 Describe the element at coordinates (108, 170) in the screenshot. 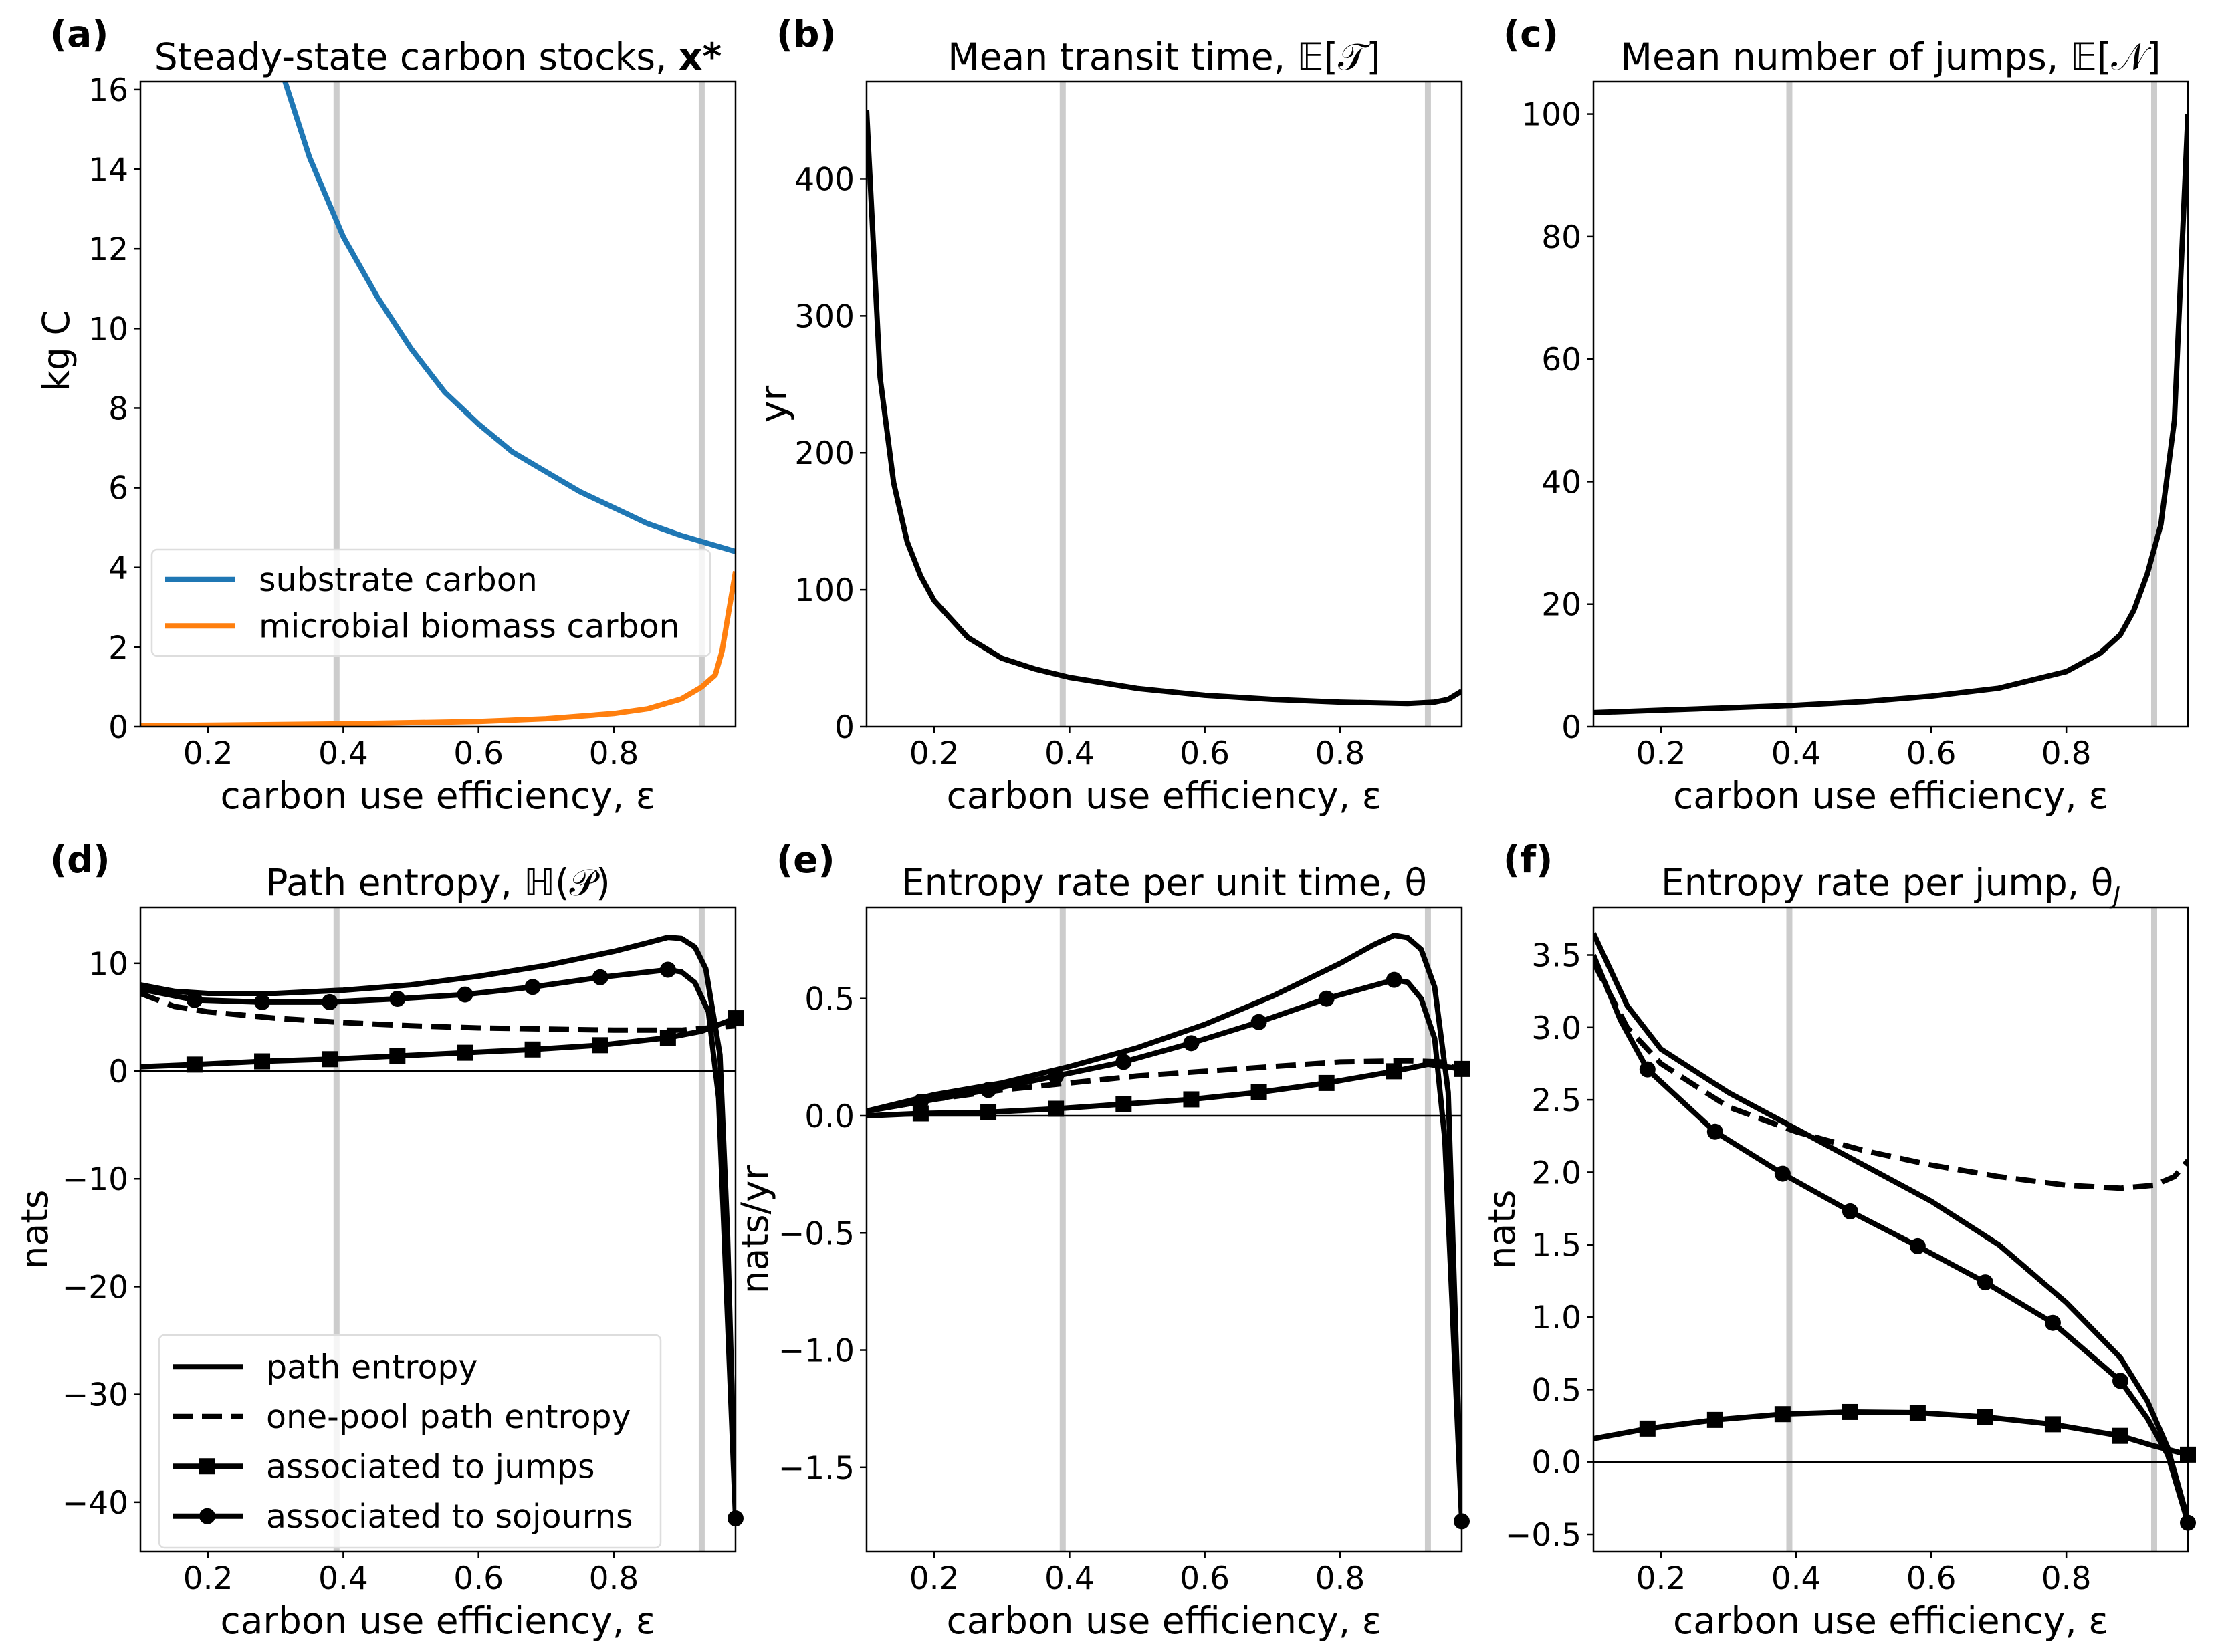

I see `y-tick-label: 14` at that location.